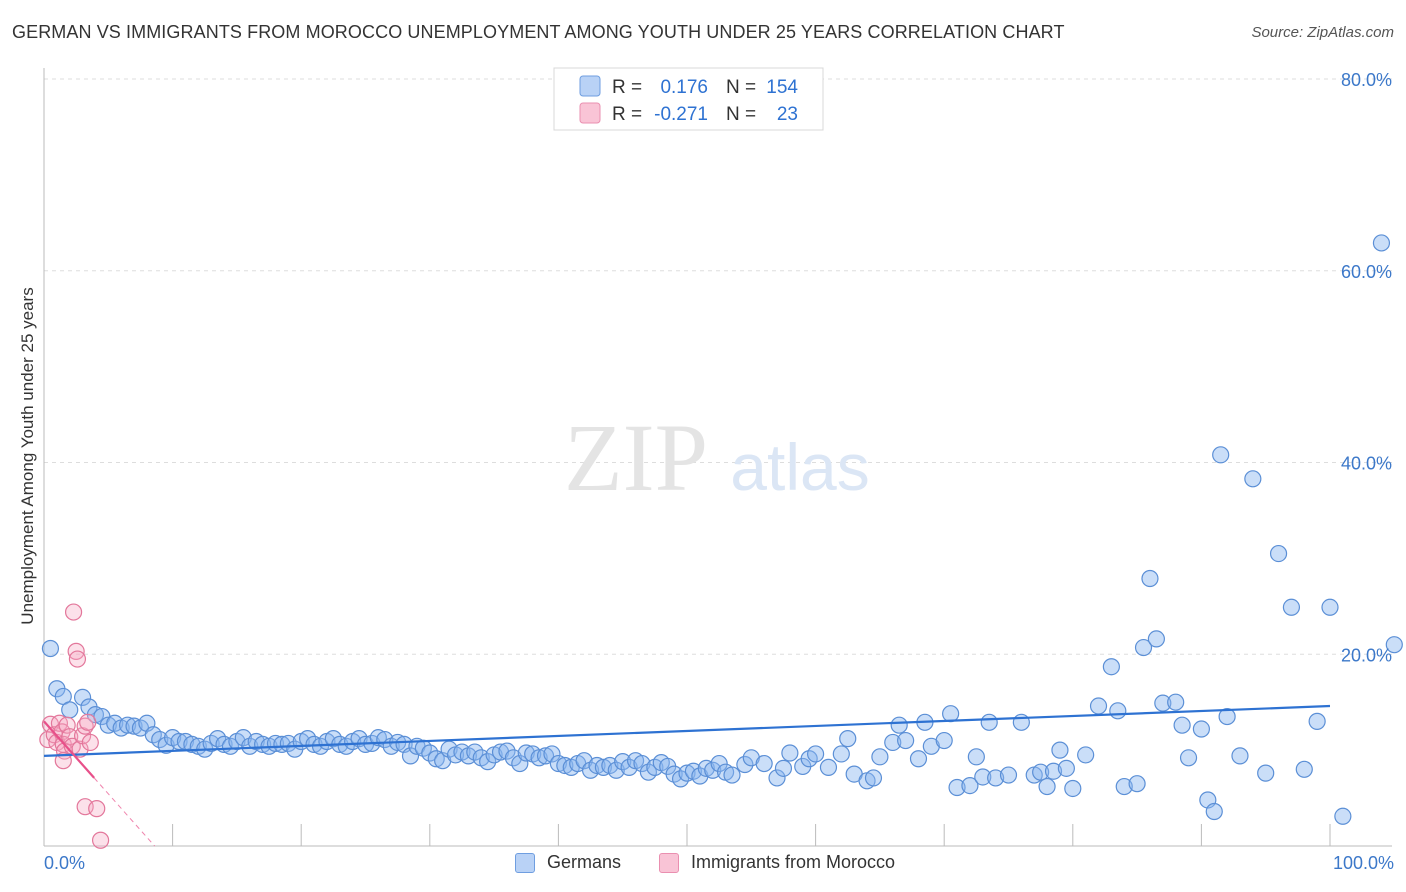 Image resolution: width=1406 pixels, height=892 pixels. I want to click on y-tick-label-20: 20.0%, so click(1366, 655).